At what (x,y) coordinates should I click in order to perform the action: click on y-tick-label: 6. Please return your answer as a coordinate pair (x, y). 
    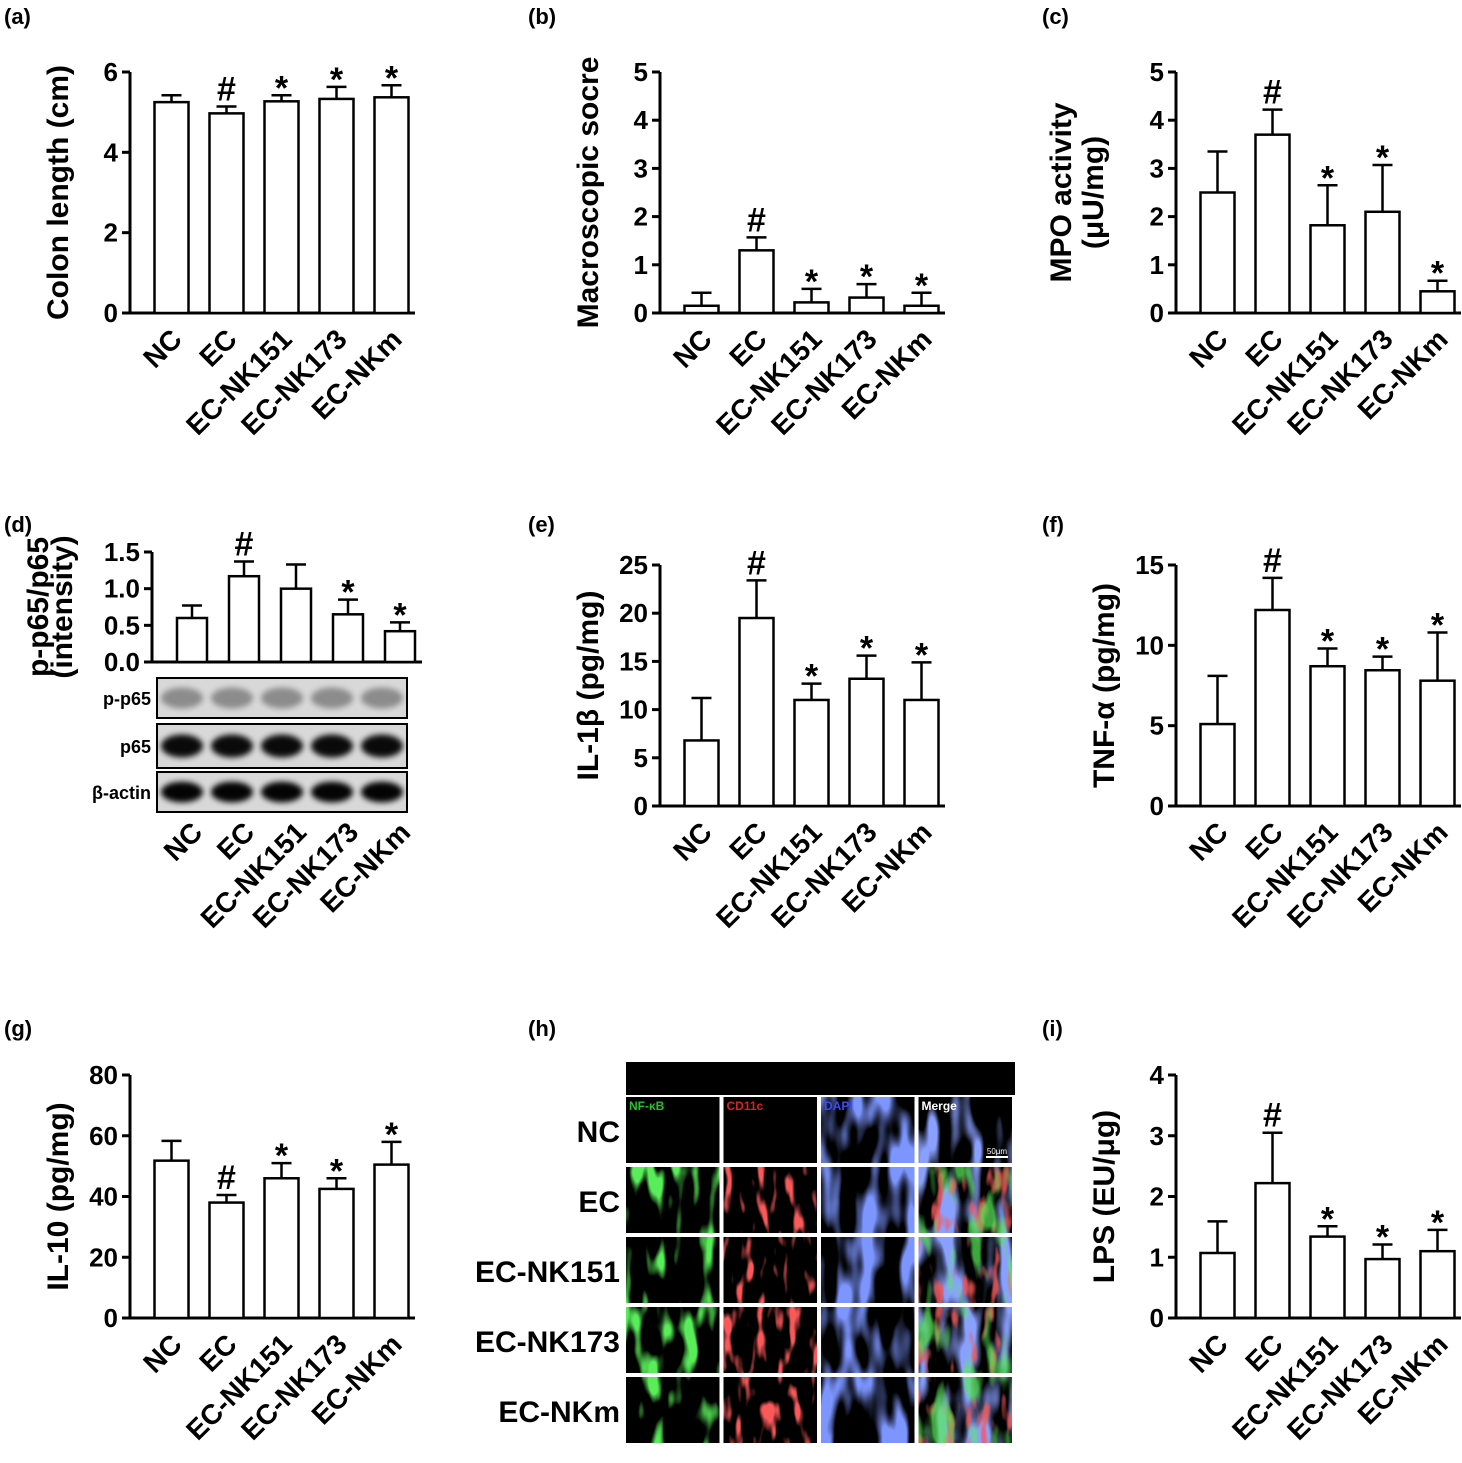
    Looking at the image, I should click on (111, 72).